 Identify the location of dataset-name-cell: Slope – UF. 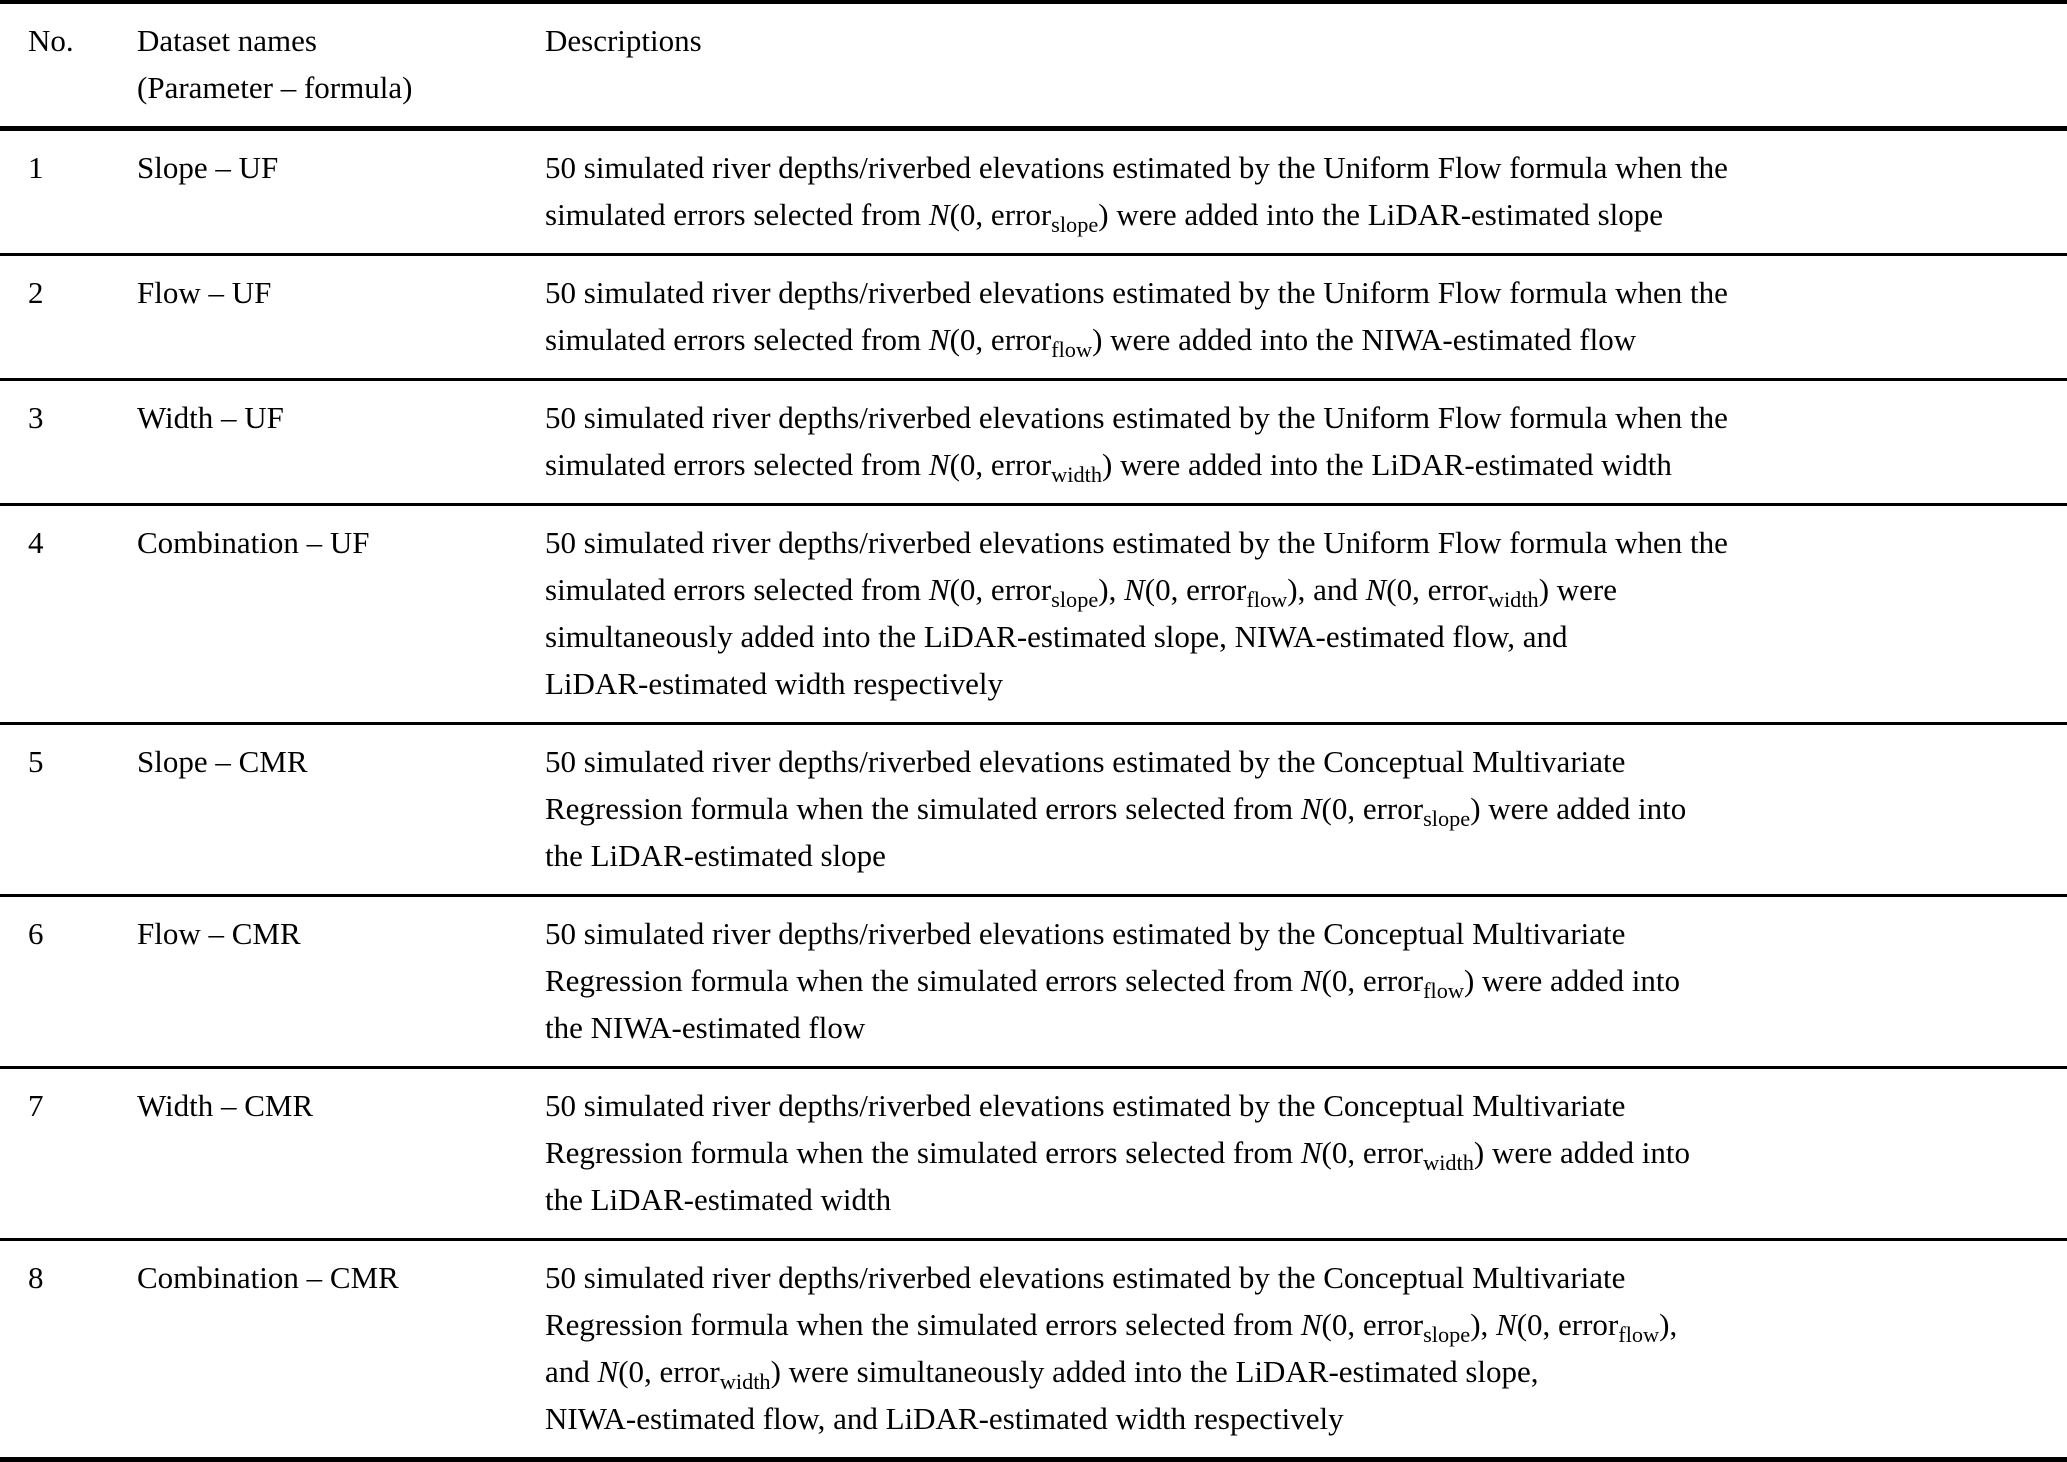
(208, 167).